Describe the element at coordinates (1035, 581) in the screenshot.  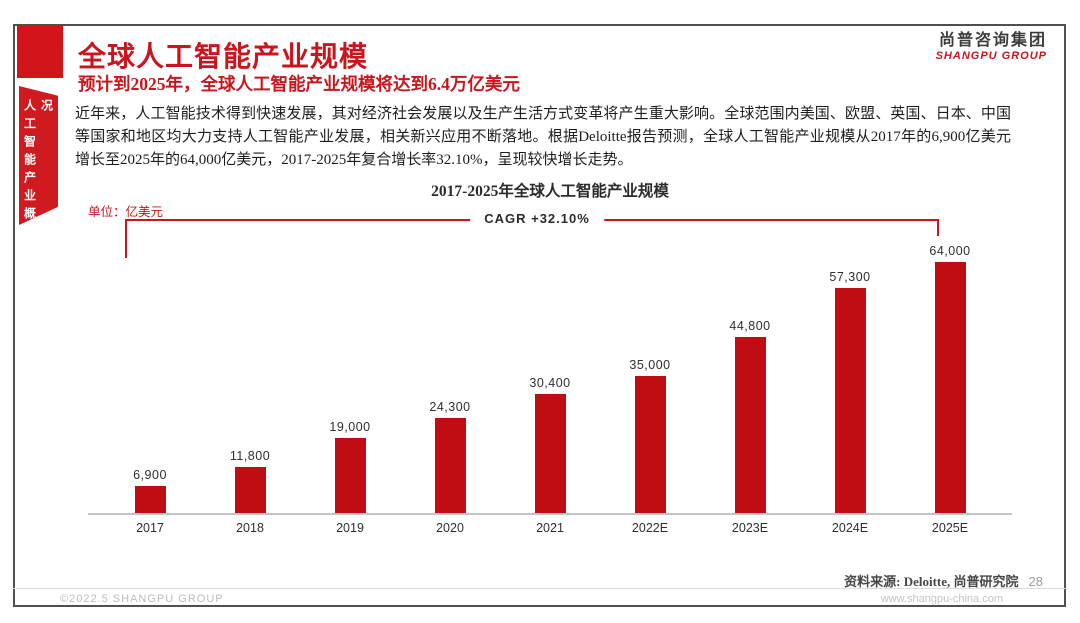
I see `page-number: 28` at that location.